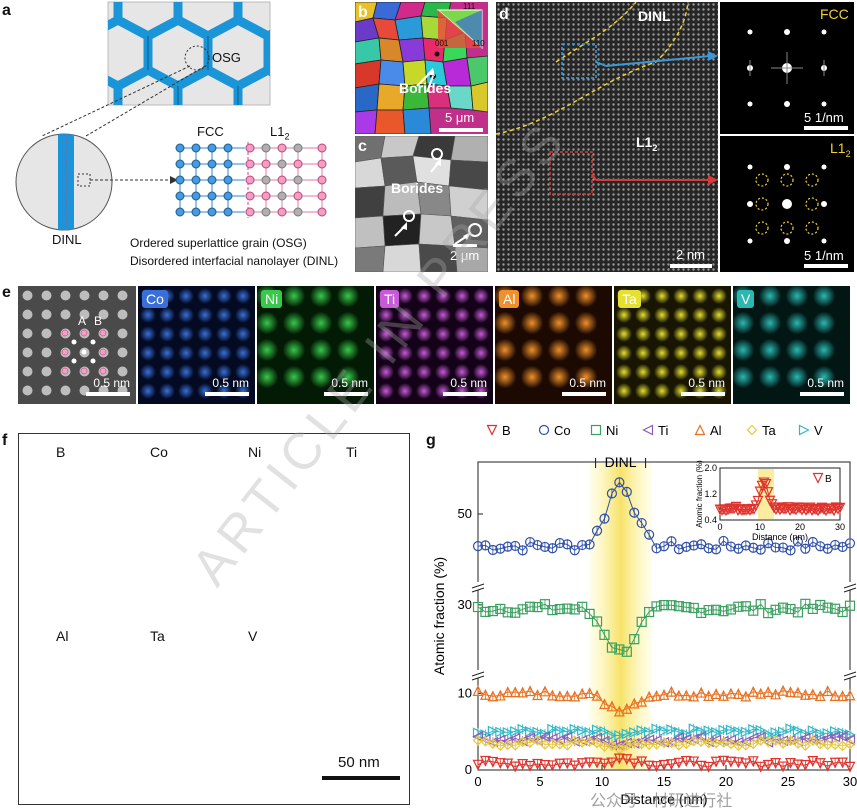 This screenshot has width=857, height=811. Describe the element at coordinates (840, 527) in the screenshot. I see `inset-x-tick-label: 30` at that location.